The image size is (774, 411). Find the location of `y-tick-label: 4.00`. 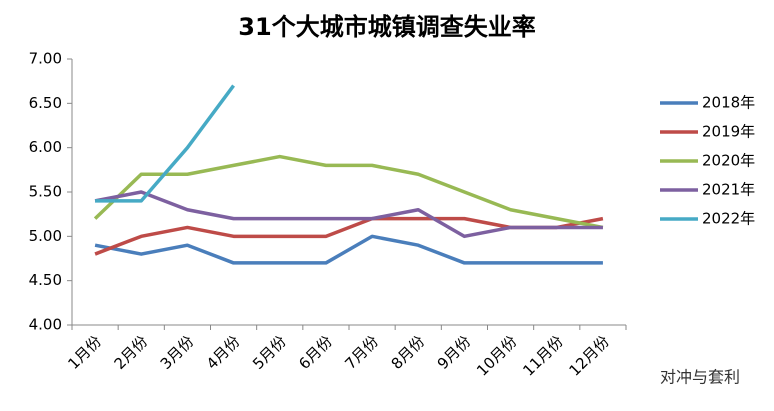

y-tick-label: 4.00 is located at coordinates (45, 325).